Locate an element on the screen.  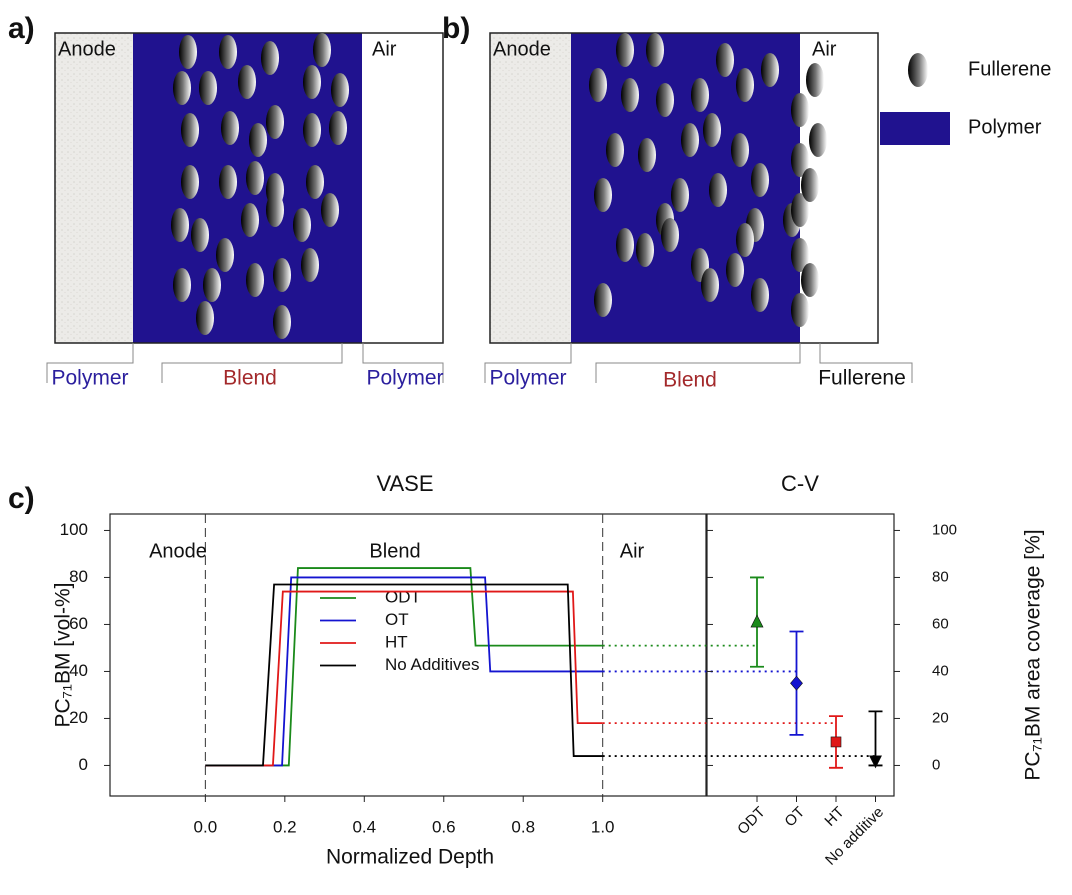
y-tick-label: 20 is located at coordinates (78, 717).